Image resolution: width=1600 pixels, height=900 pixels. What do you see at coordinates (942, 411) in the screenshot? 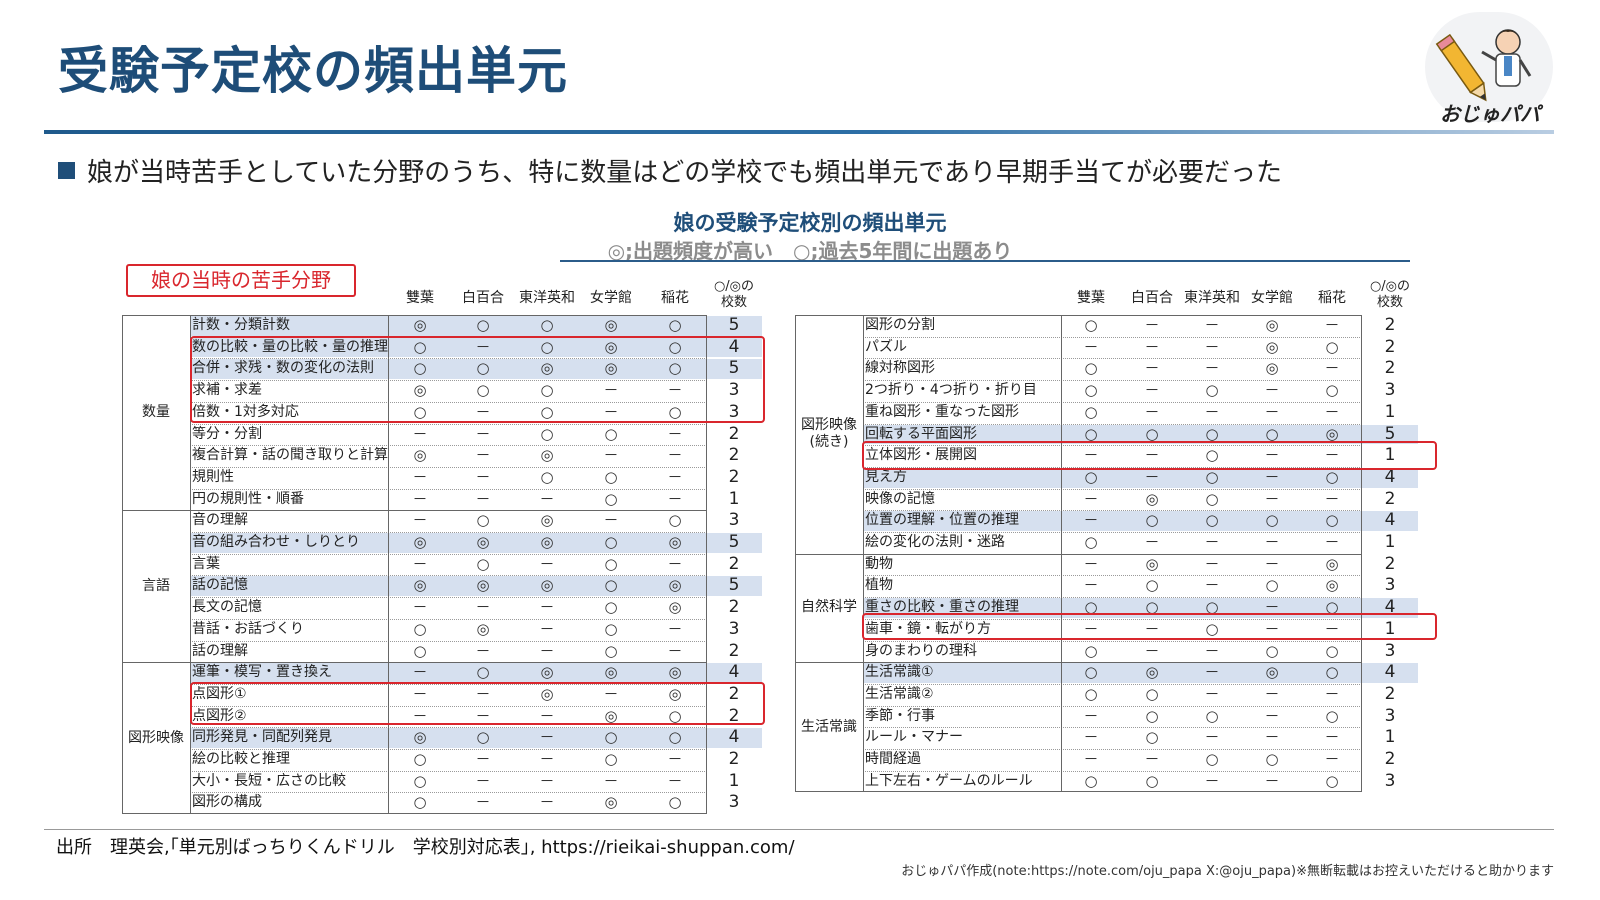
I see `unit-name: 重ね図形・重なった図形` at bounding box center [942, 411].